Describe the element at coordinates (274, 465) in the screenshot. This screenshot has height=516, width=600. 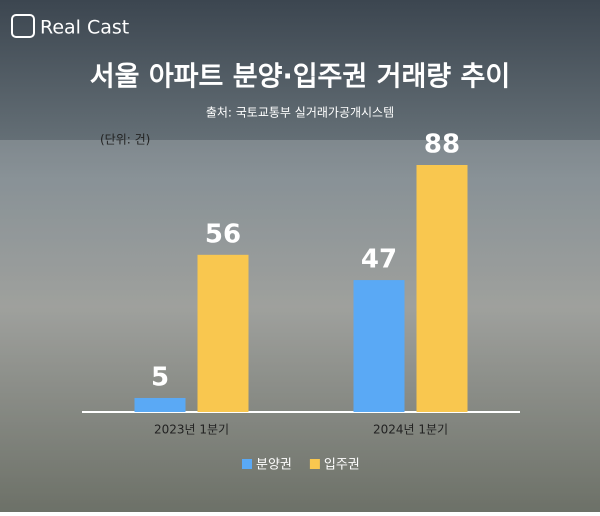
I see `legend-label: 분양권` at that location.